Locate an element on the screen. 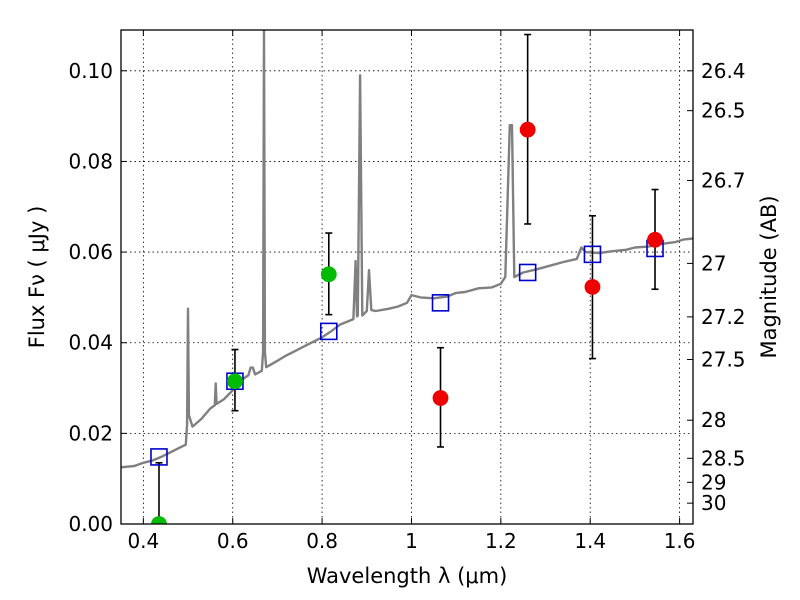  x-tick-label: 1.4 is located at coordinates (590, 541).